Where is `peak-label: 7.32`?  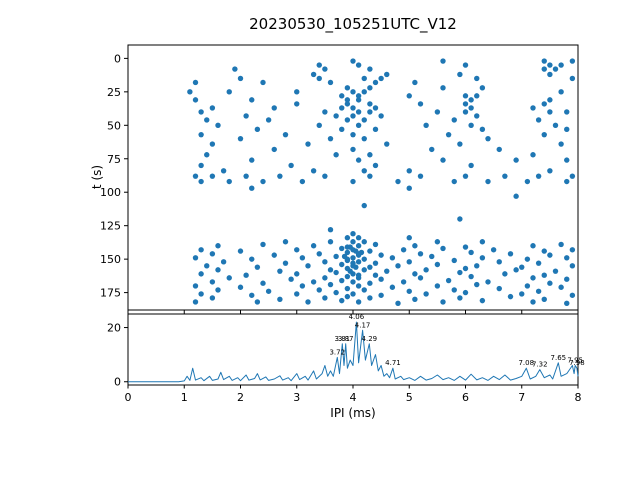
peak-label: 7.32 is located at coordinates (540, 365).